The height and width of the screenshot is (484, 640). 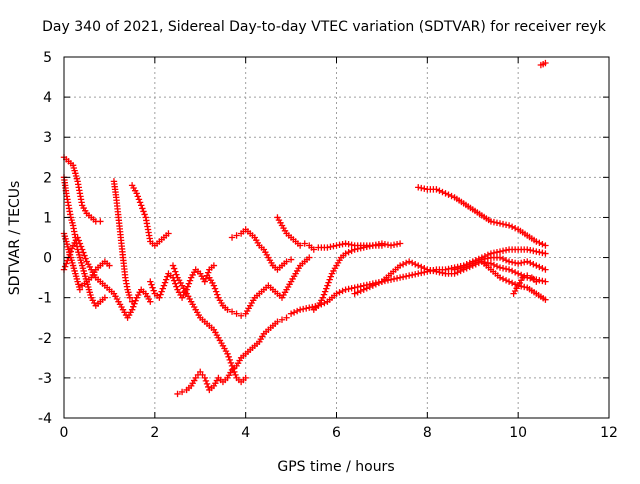 What do you see at coordinates (150, 215) in the screenshot?
I see `series-track-f` at bounding box center [150, 215].